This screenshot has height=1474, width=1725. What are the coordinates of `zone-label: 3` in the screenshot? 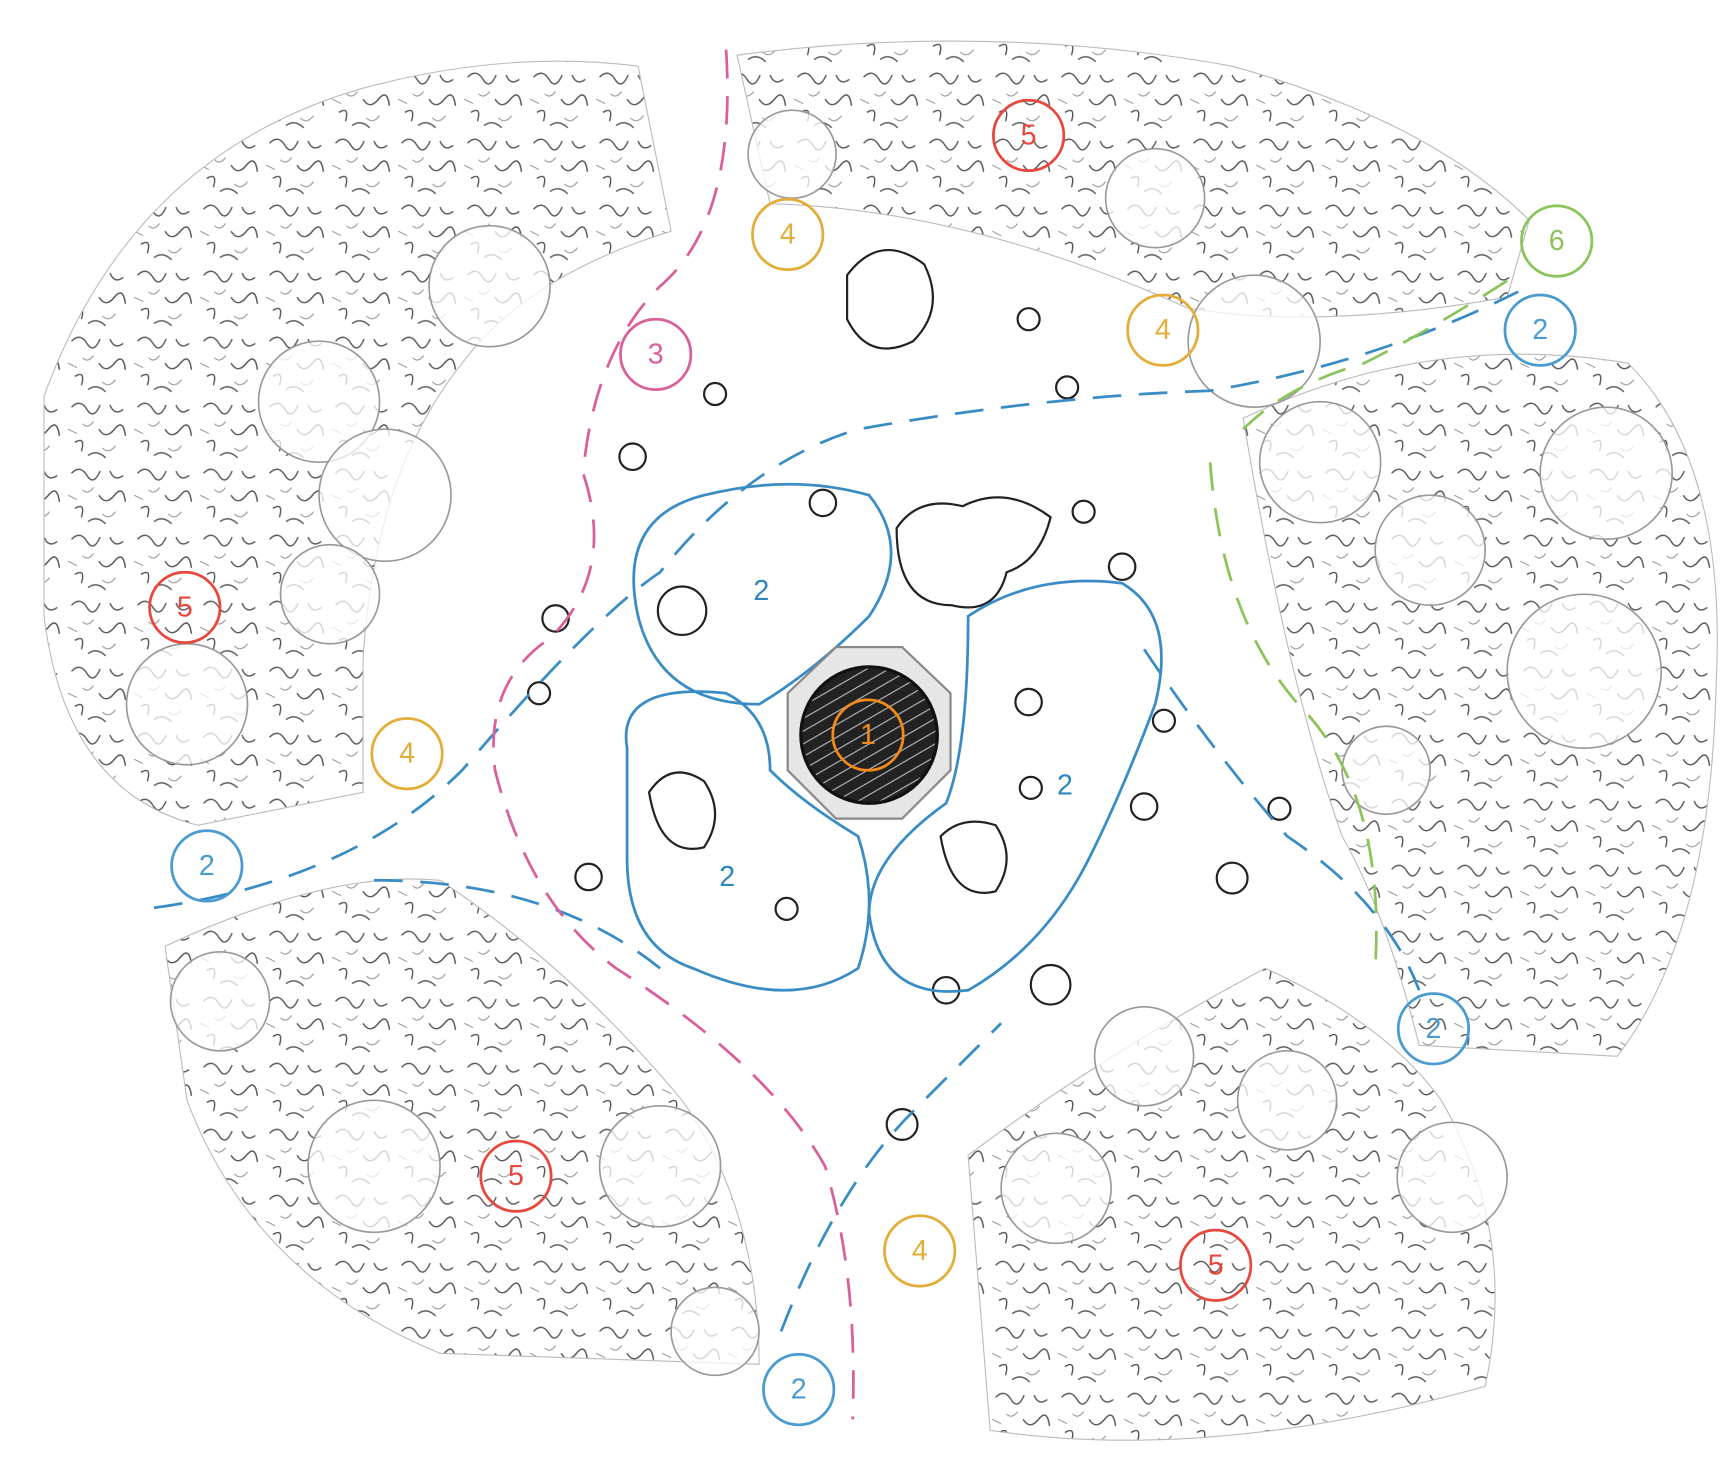 It's located at (656, 354).